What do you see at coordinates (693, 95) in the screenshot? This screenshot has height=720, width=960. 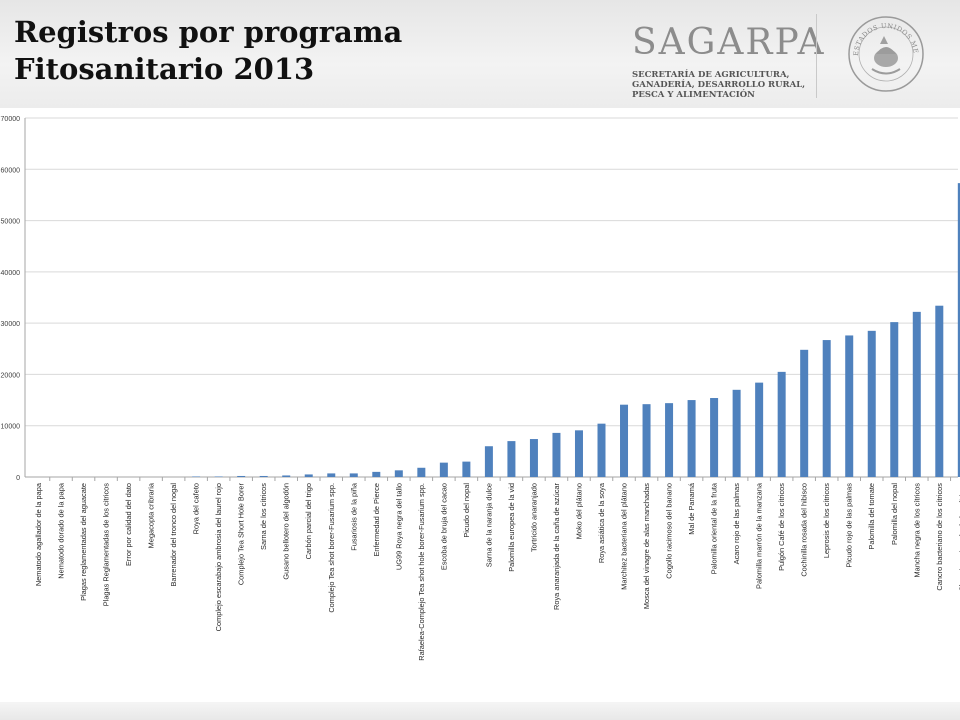 I see `logo-sub-line-3: PESCA Y ALIMENTACIÓN` at bounding box center [693, 95].